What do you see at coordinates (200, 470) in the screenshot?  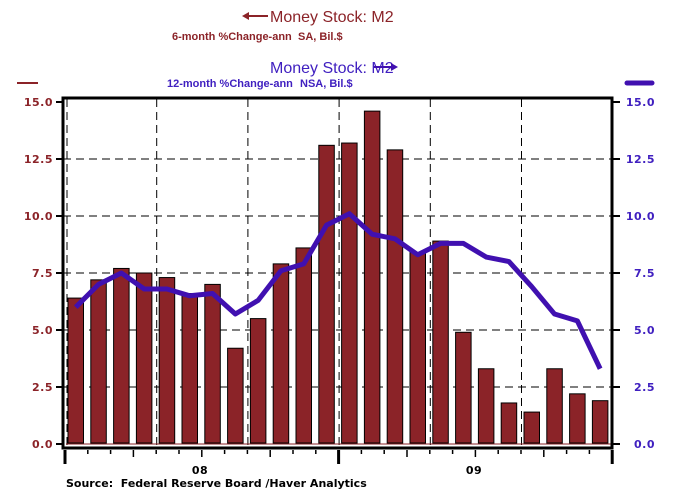 I see `x-tick-label-08: 08` at bounding box center [200, 470].